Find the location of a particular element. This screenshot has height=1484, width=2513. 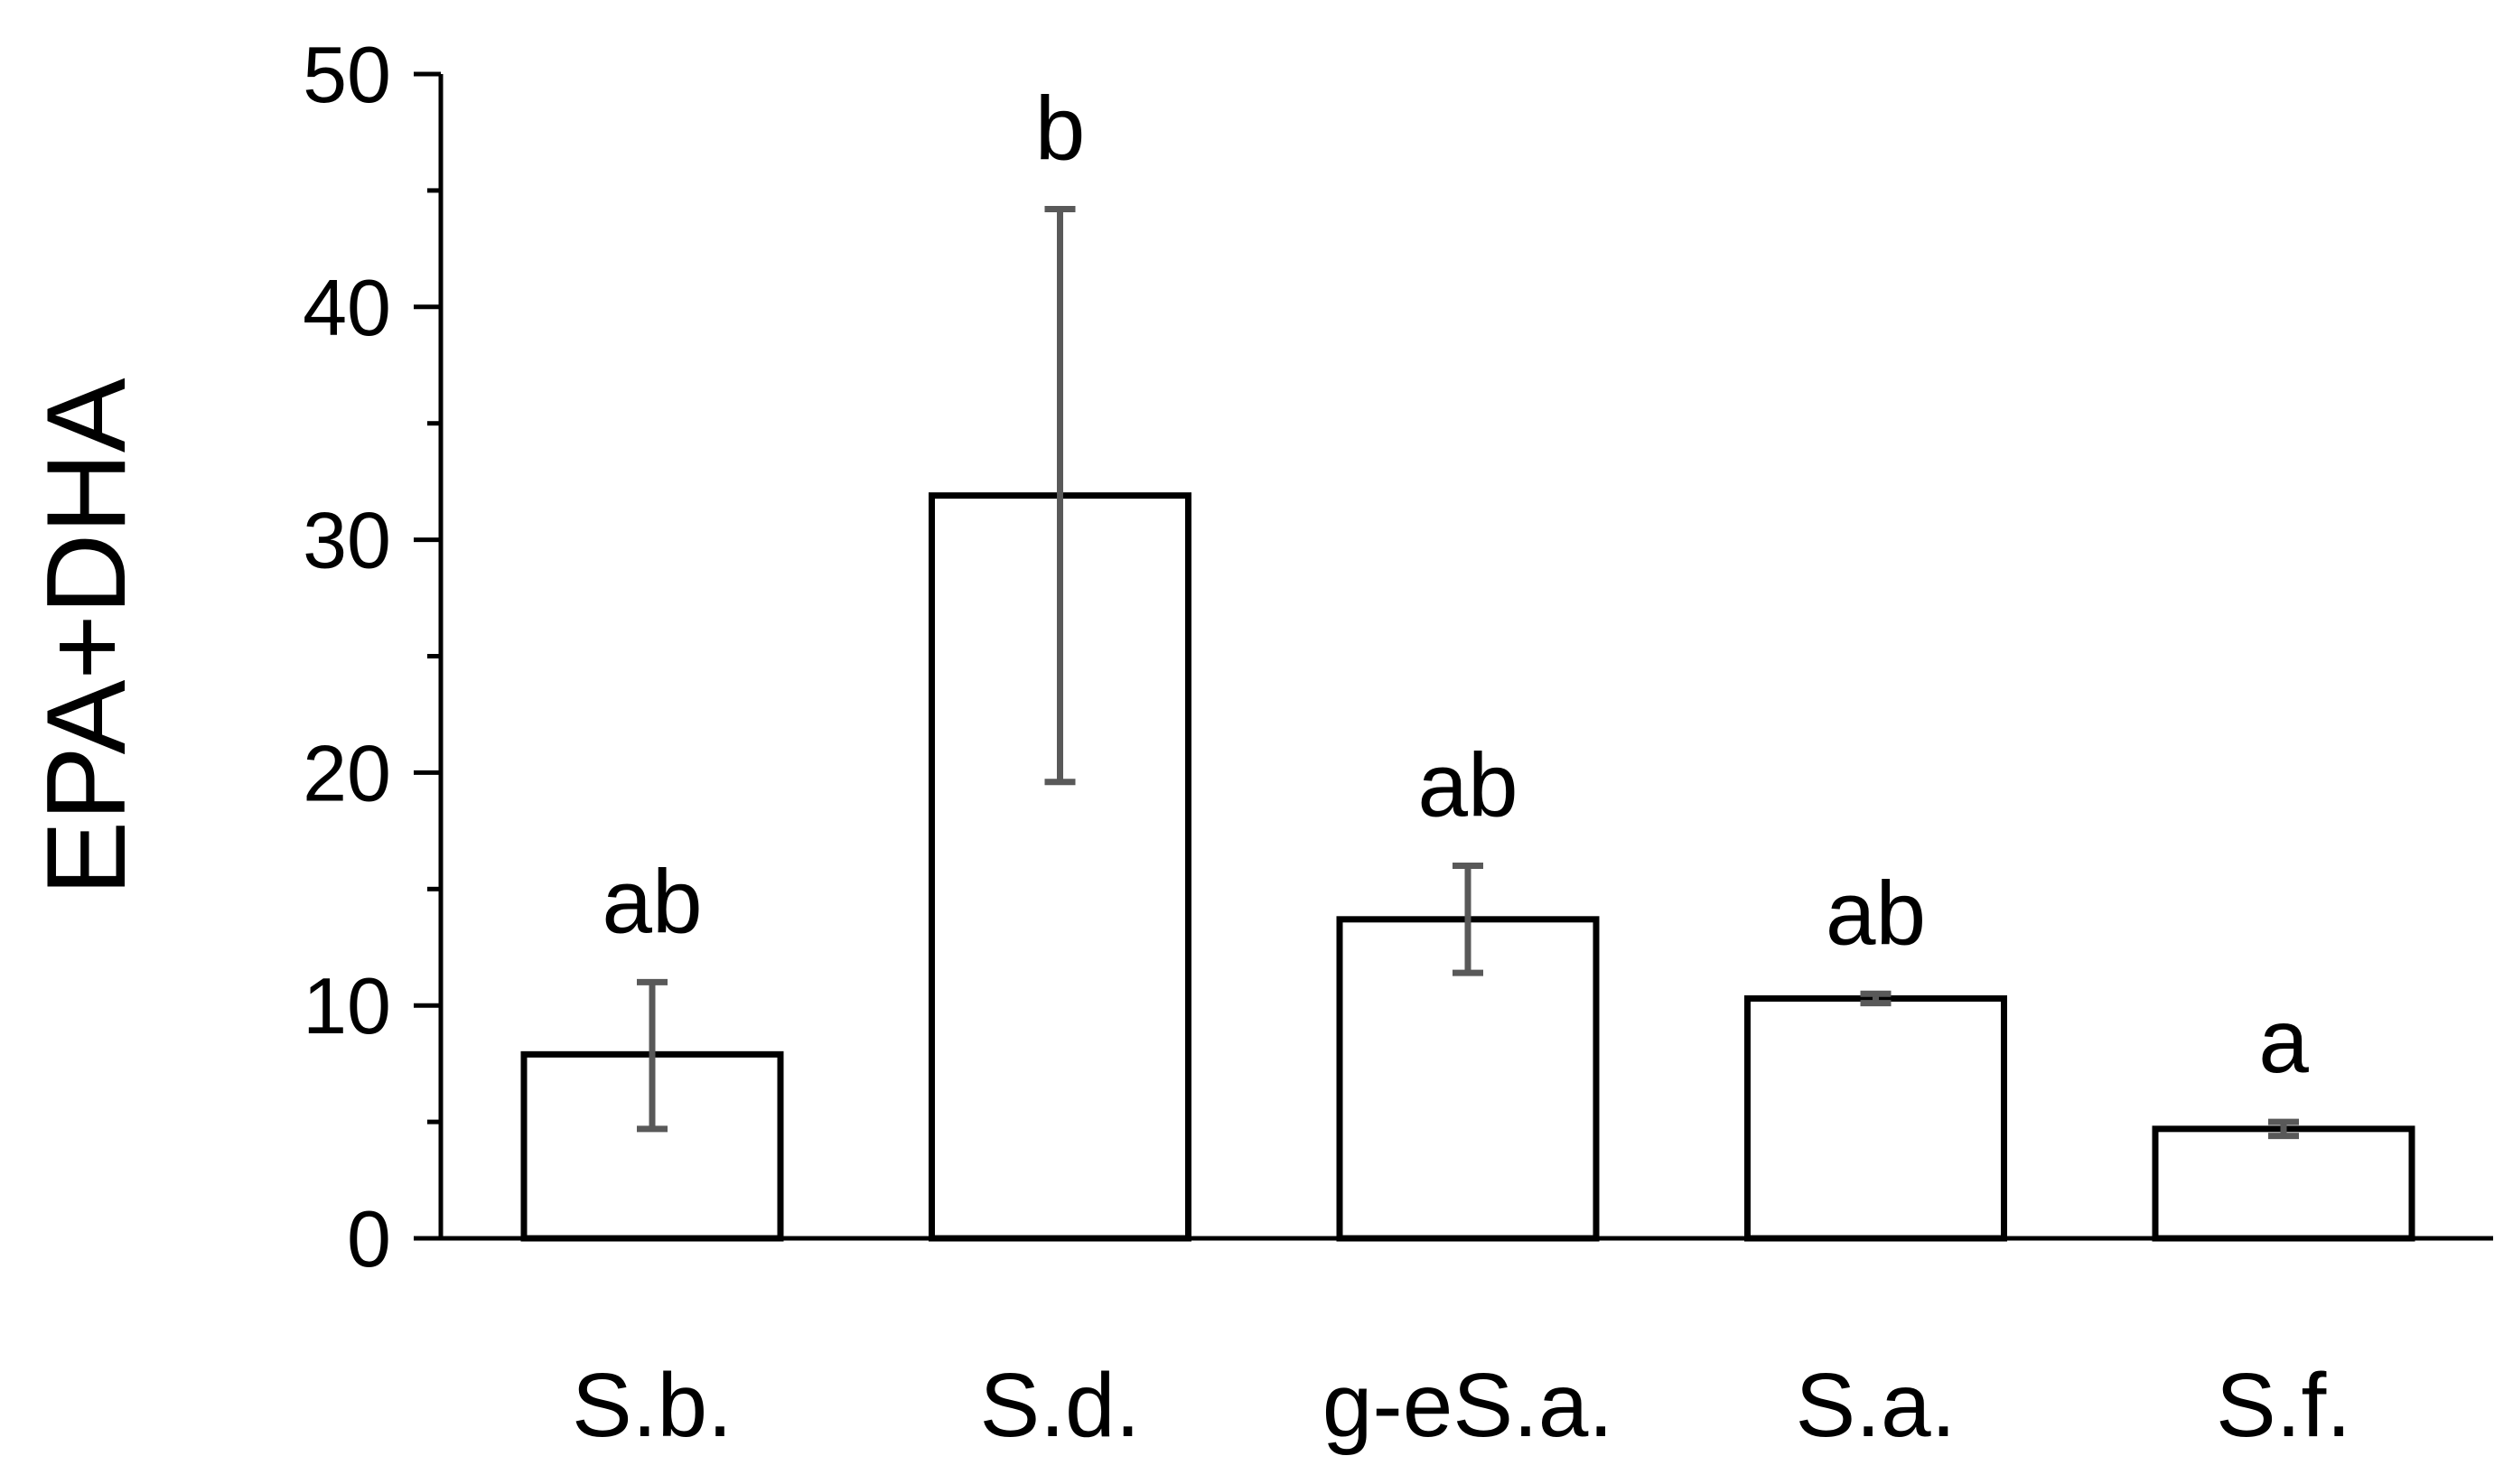

x-category-label: g-eS.a. is located at coordinates (1467, 1405).